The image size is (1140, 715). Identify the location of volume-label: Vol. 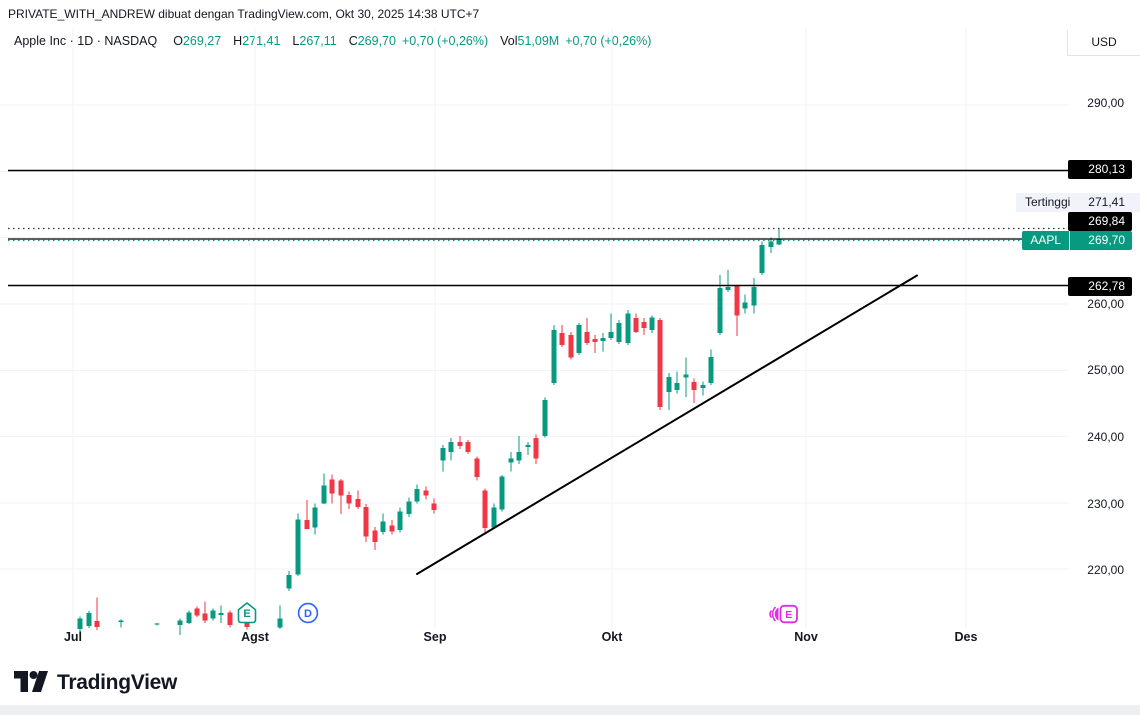
(509, 41).